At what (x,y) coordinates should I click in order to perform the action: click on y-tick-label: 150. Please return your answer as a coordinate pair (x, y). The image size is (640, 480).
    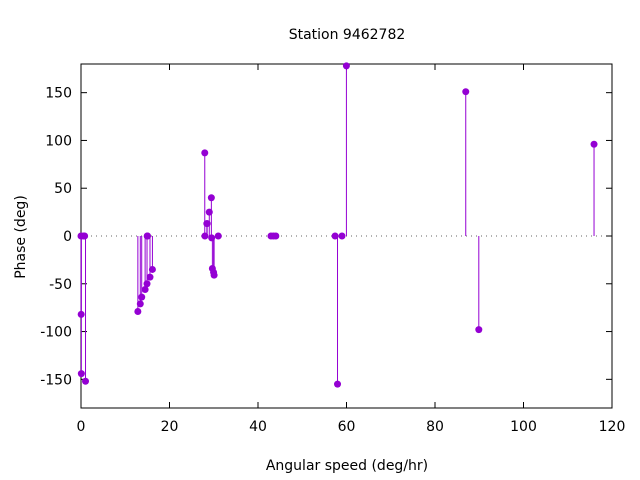
    Looking at the image, I should click on (58, 94).